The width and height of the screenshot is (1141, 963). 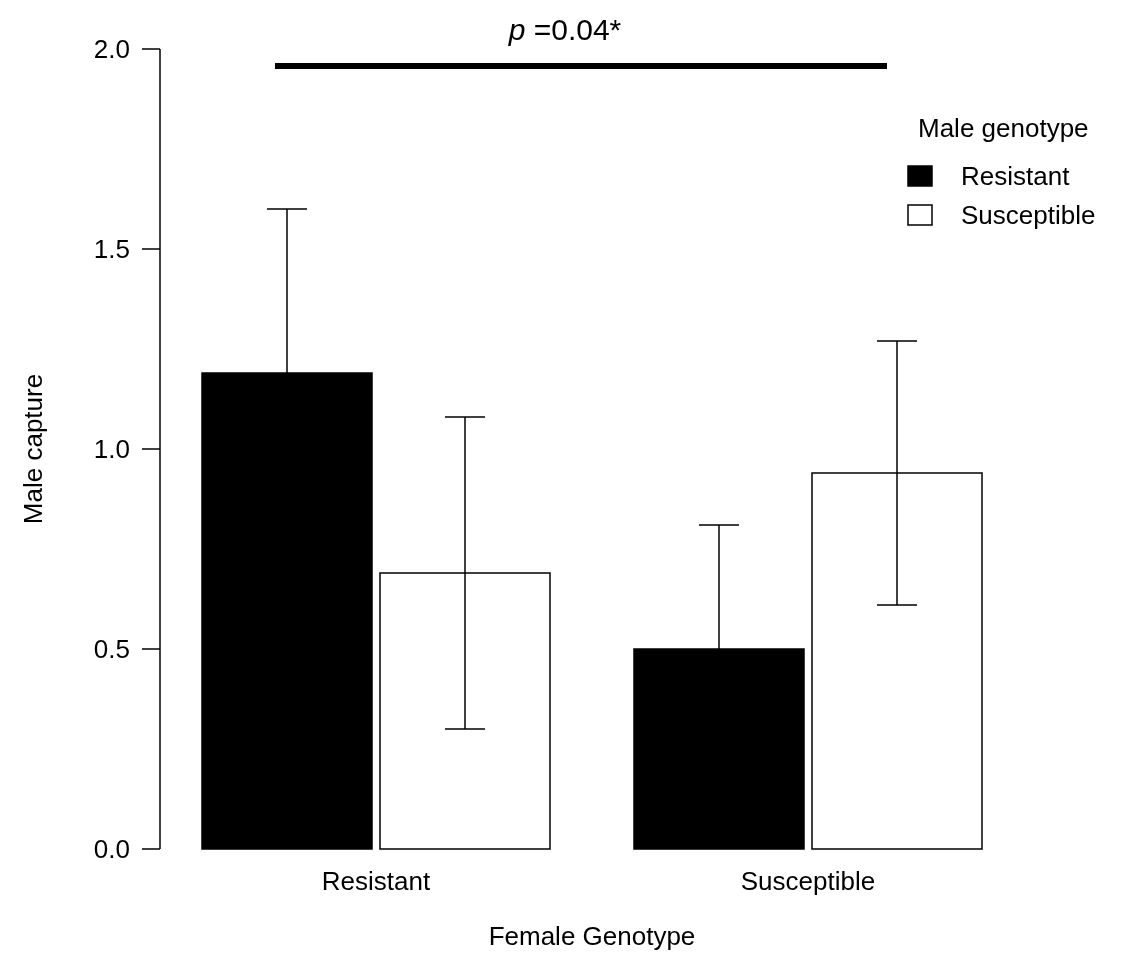 I want to click on y-axis-title: Male capture, so click(x=33, y=449).